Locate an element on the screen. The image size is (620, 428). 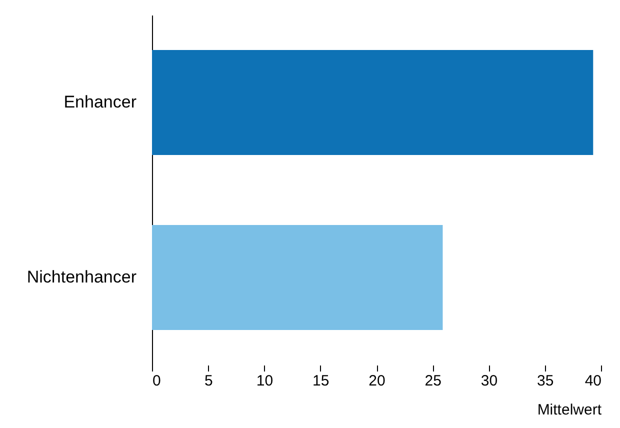
y-tick-label: Enhancer is located at coordinates (100, 102).